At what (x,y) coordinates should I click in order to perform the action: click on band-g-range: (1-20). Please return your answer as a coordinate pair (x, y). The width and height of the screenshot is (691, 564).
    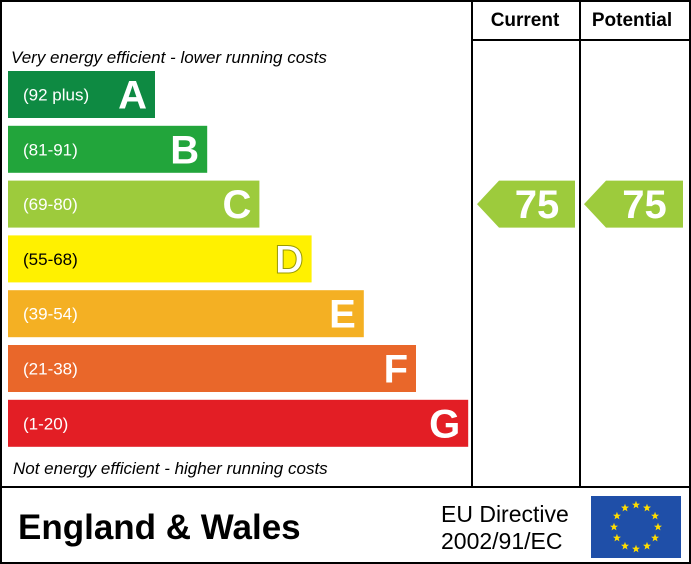
    Looking at the image, I should click on (45, 423).